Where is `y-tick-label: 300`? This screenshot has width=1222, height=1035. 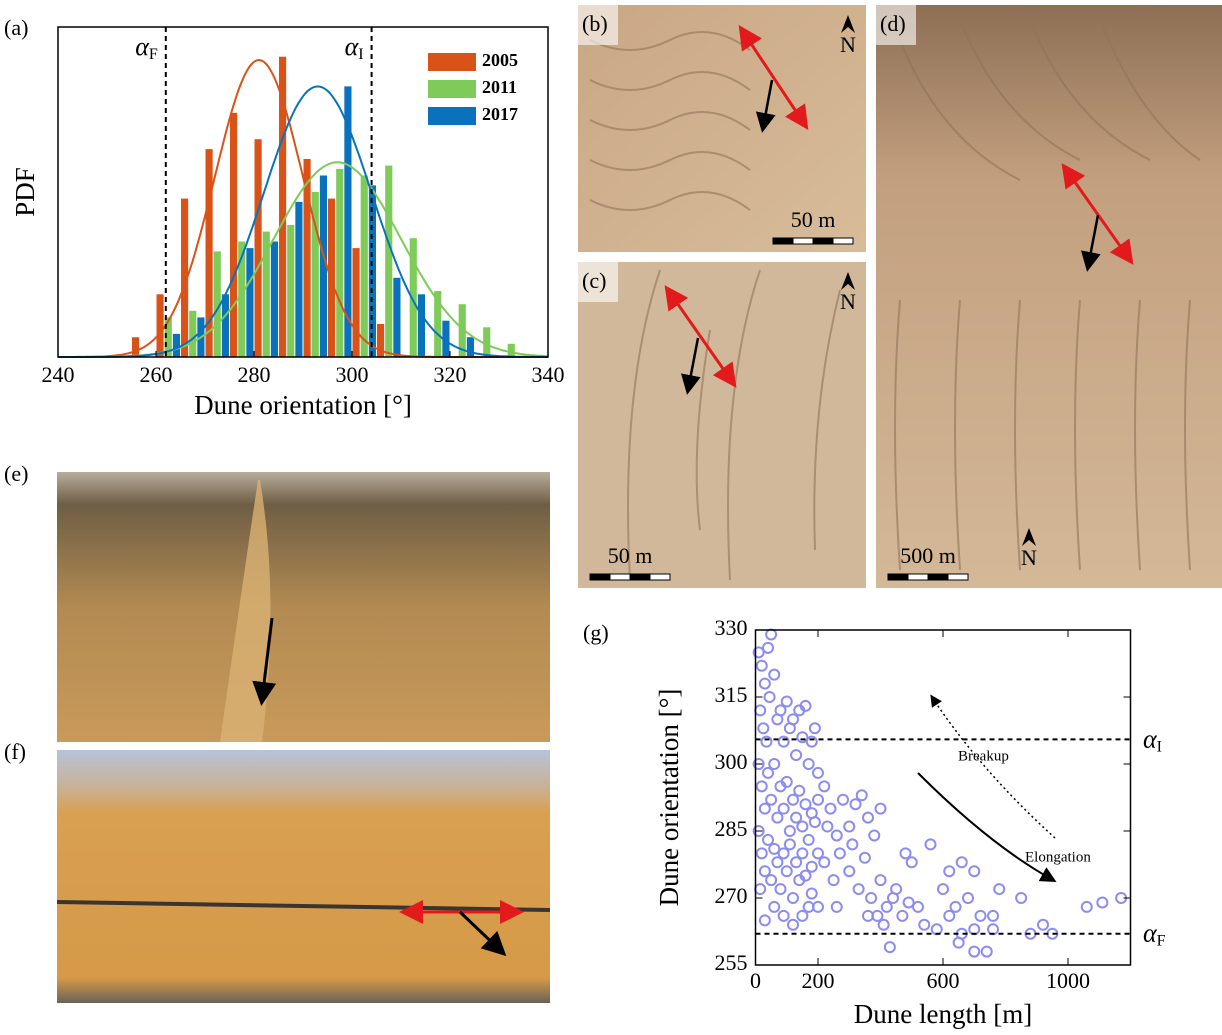 y-tick-label: 300 is located at coordinates (731, 761).